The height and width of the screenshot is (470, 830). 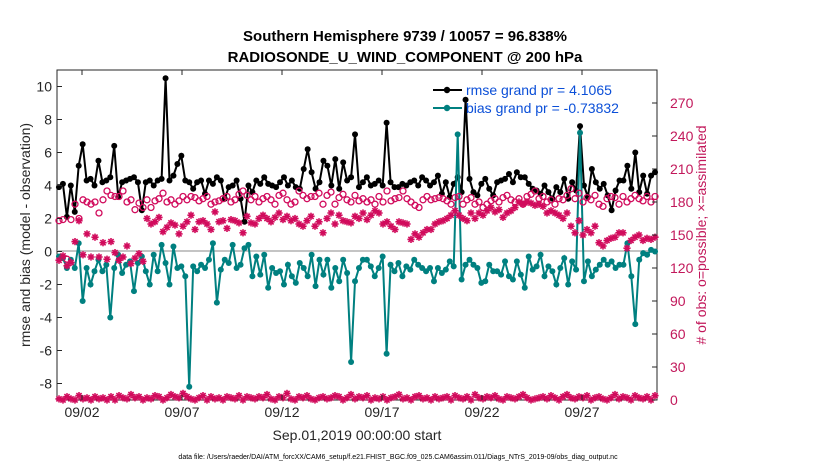 What do you see at coordinates (678, 301) in the screenshot?
I see `y2-tick-label: 90` at bounding box center [678, 301].